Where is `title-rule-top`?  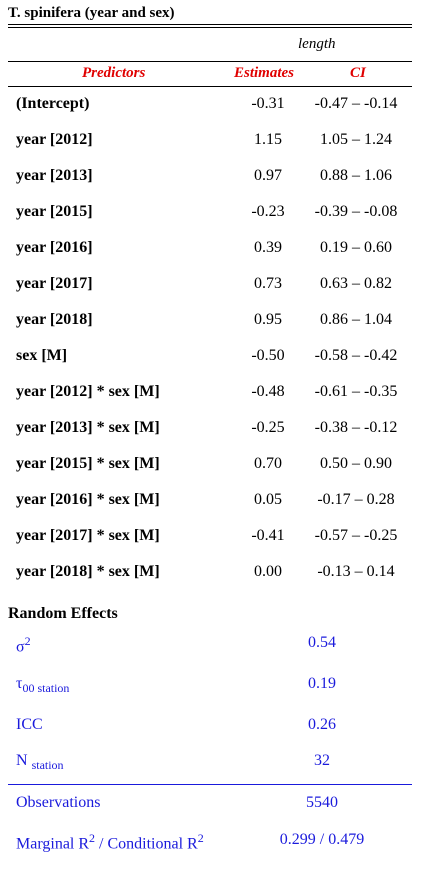
title-rule-top is located at coordinates (210, 24).